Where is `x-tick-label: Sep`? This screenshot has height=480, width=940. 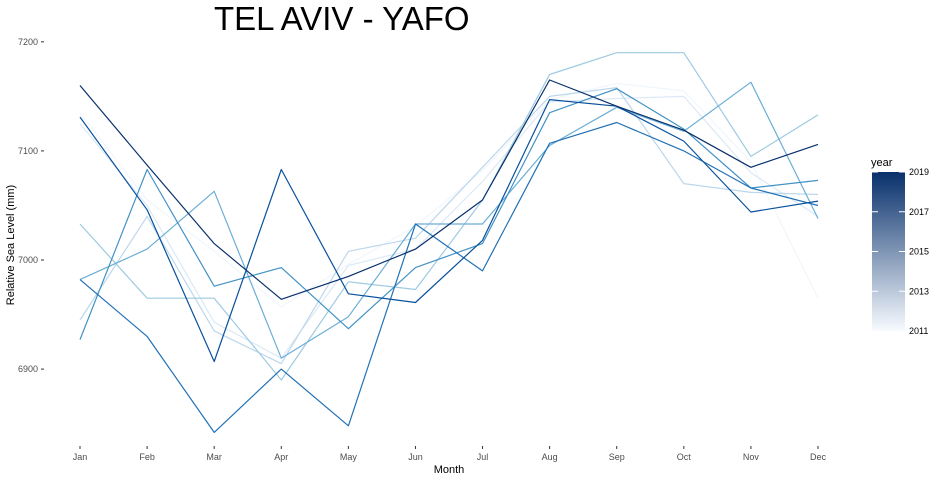
x-tick-label: Sep is located at coordinates (617, 457).